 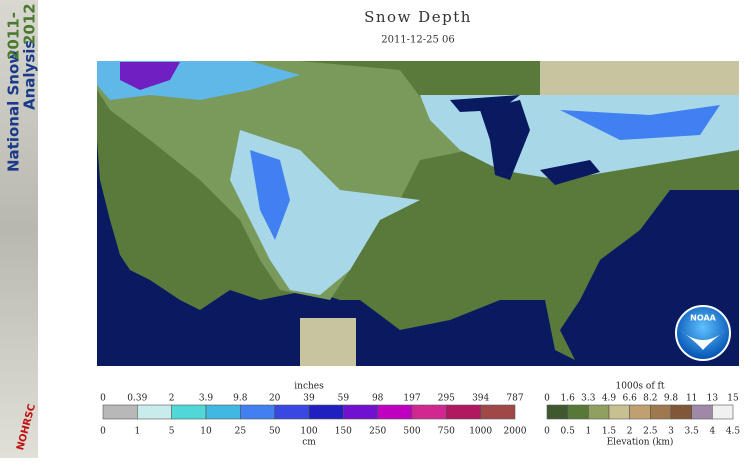 I want to click on legend-label-bottom: 1000, so click(x=480, y=432).